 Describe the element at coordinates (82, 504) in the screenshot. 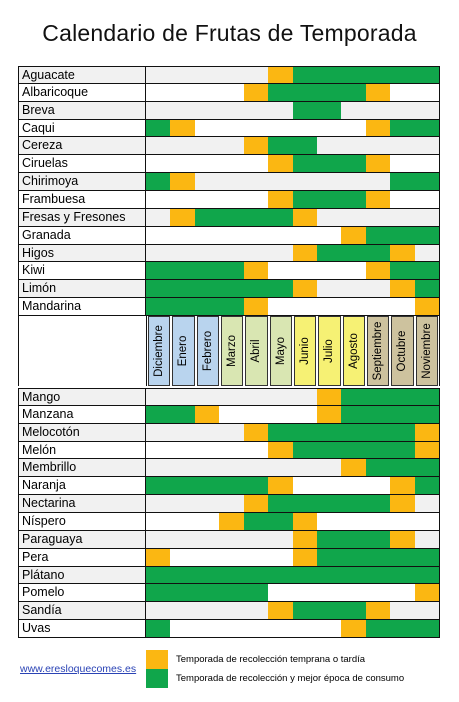

I see `fruit-name: Nectarina` at that location.